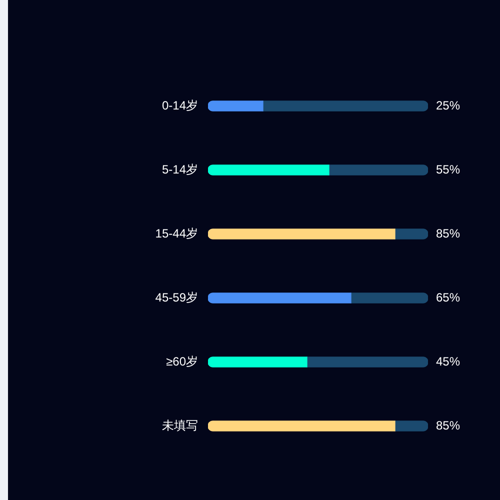 The width and height of the screenshot is (500, 500). Describe the element at coordinates (180, 169) in the screenshot. I see `y-tick-label: 5-14岁` at that location.